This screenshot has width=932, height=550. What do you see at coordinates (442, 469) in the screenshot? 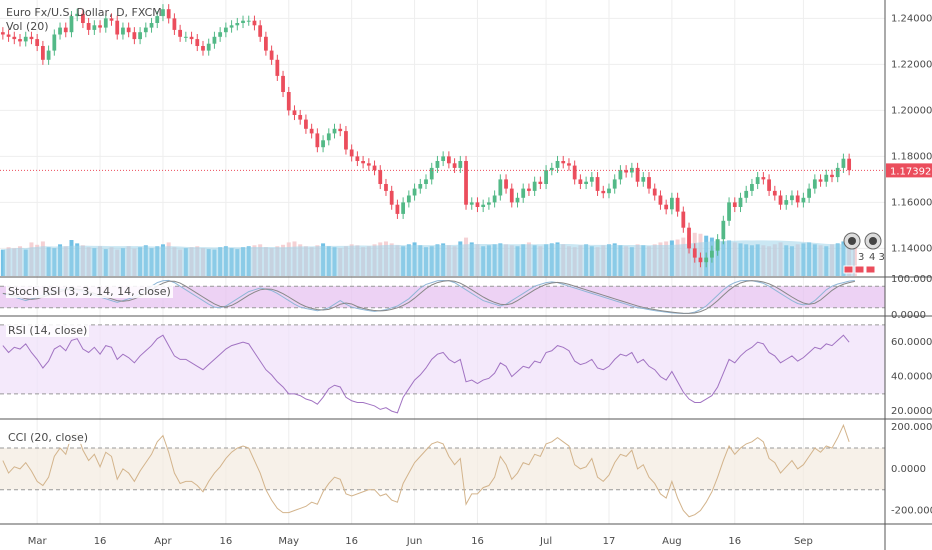
I see `cci-band` at bounding box center [442, 469].